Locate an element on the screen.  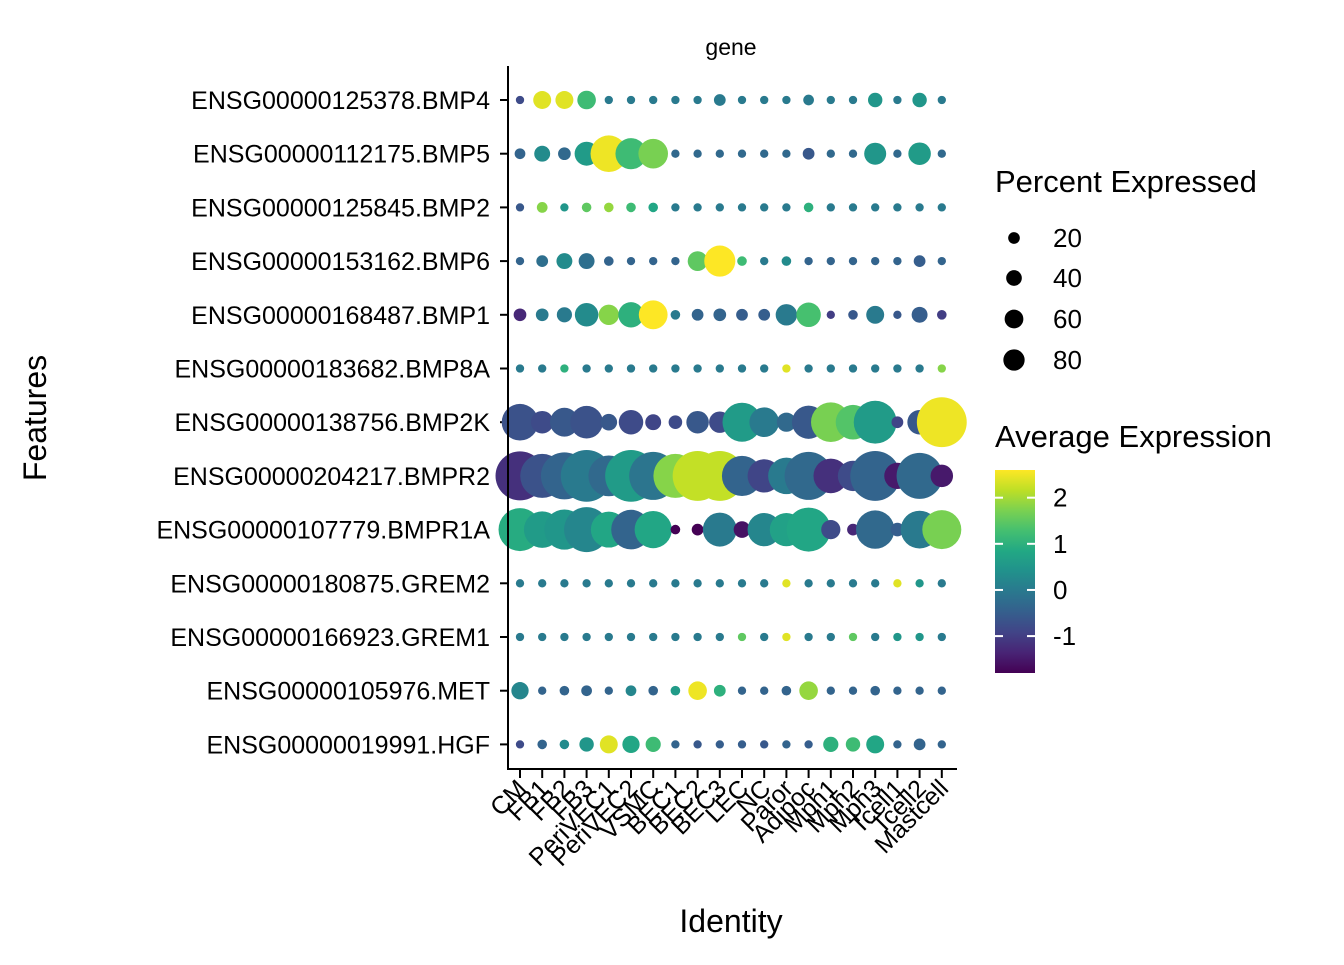
dot-ENSG00000180875.GREM2-PeriVEC1 is located at coordinates (608, 583).